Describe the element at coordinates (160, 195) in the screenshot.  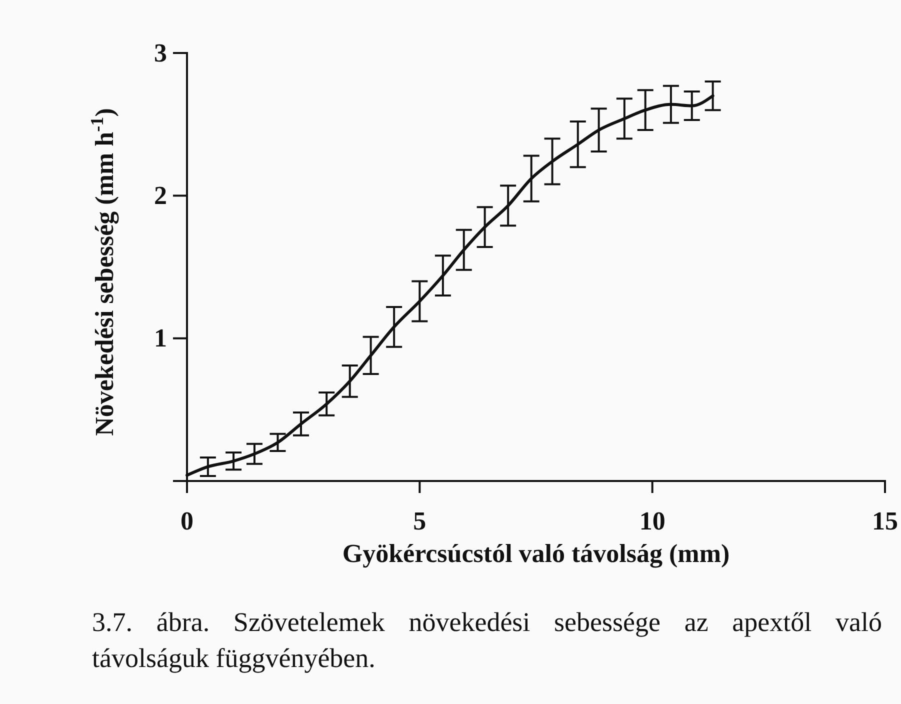
I see `y-tick-label: 2` at that location.